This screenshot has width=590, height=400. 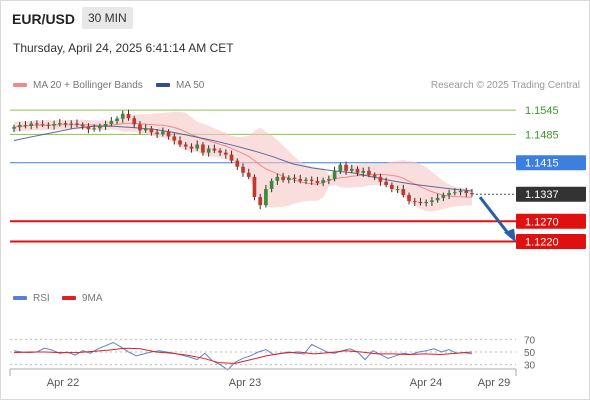 What do you see at coordinates (20, 298) in the screenshot?
I see `rsi-swatch` at bounding box center [20, 298].